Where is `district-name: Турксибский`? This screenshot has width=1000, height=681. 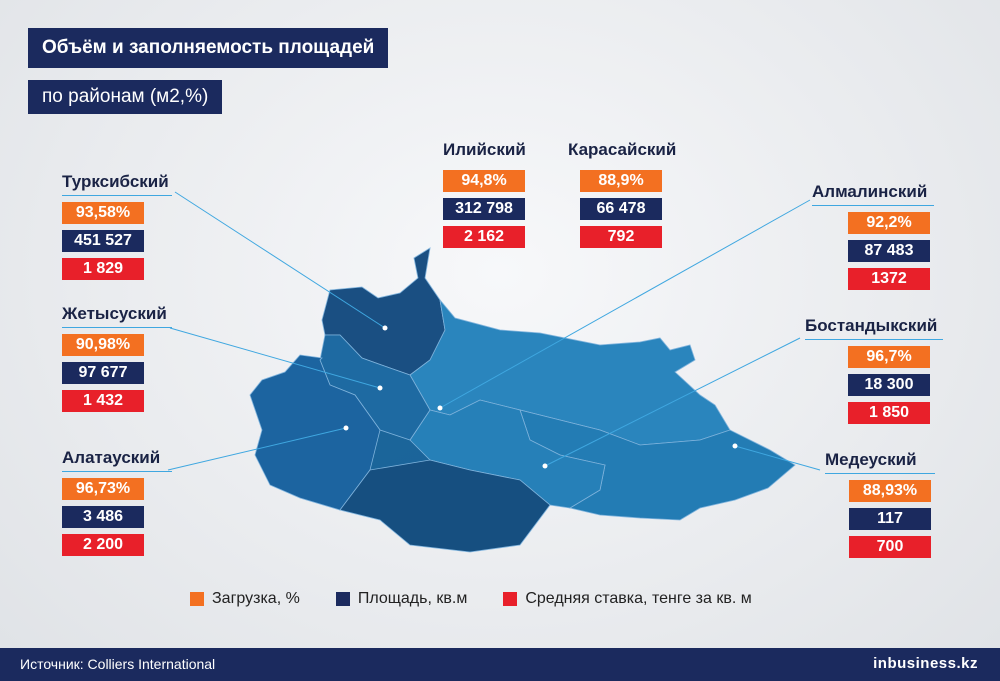 district-name: Турксибский is located at coordinates (115, 181).